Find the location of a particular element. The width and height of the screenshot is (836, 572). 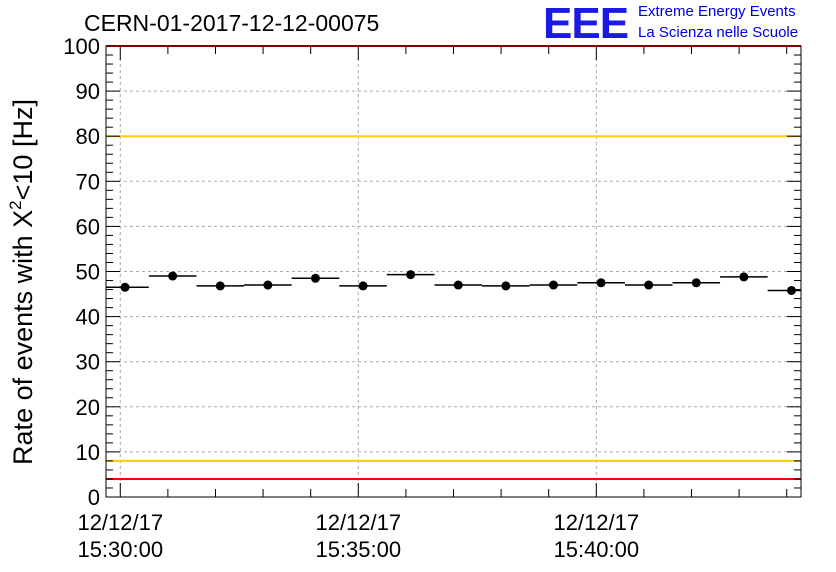

y-tick-label: 80 is located at coordinates (88, 136).